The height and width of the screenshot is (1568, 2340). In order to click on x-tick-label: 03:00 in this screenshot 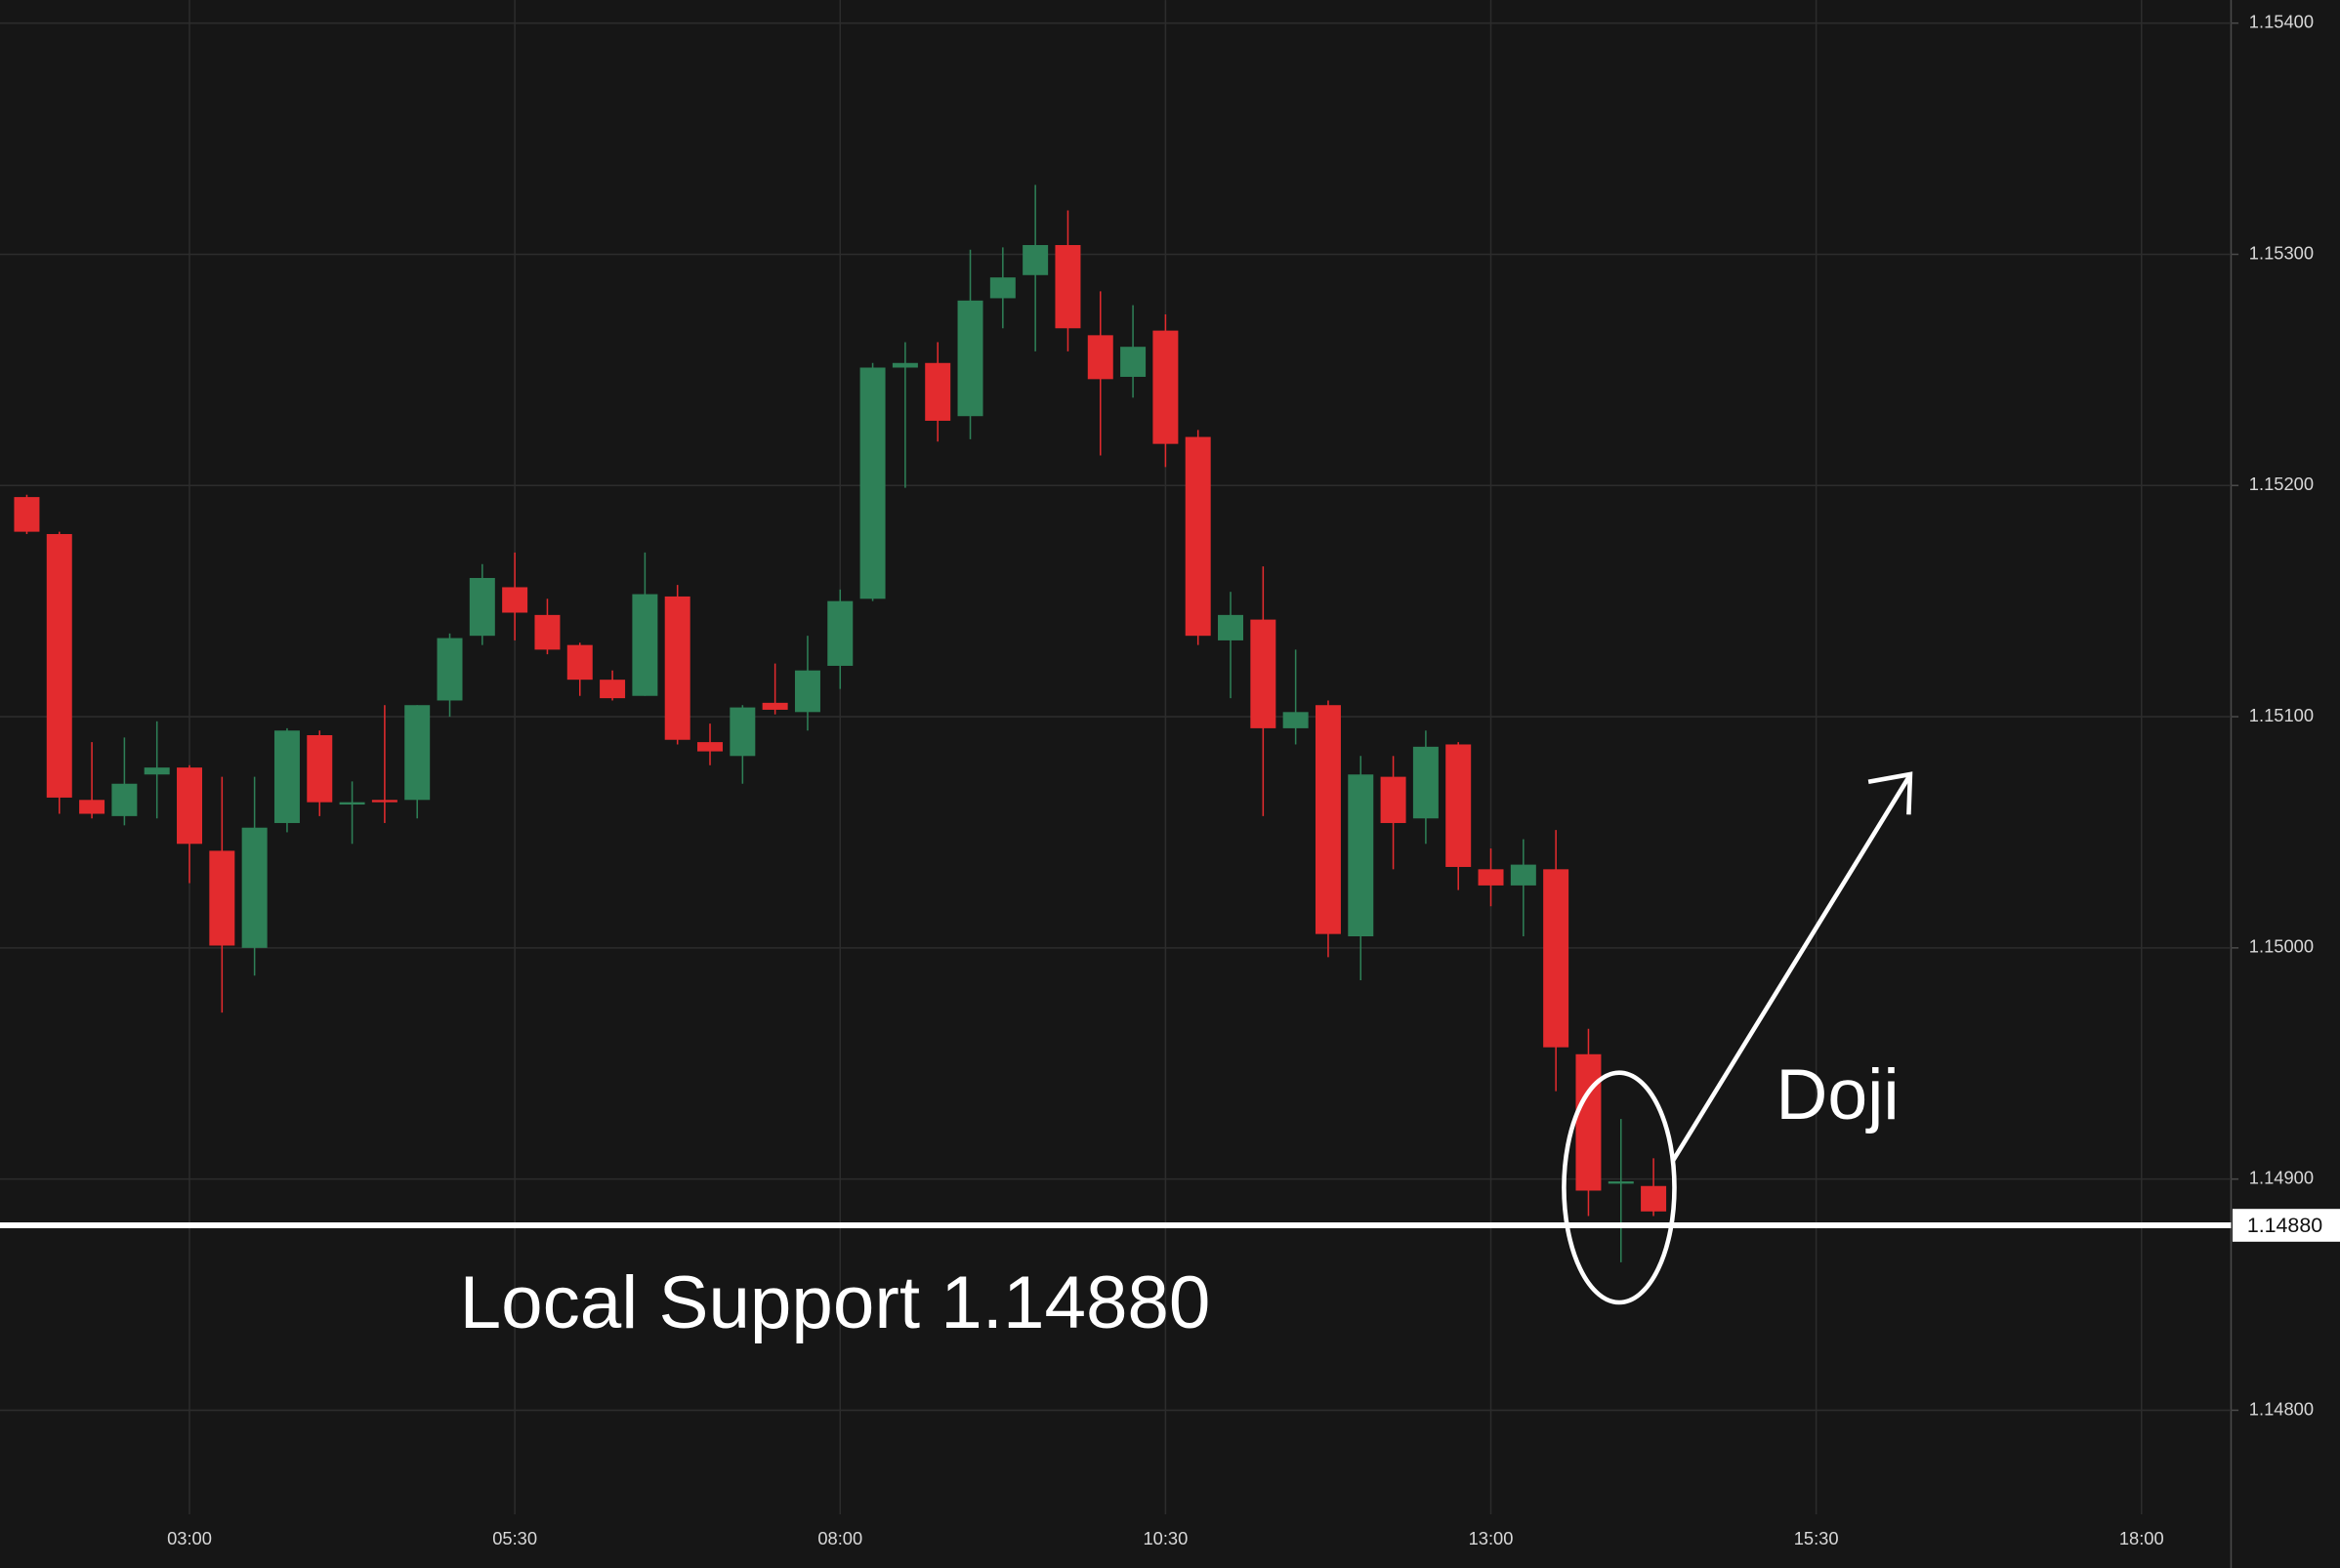, I will do `click(189, 1538)`.